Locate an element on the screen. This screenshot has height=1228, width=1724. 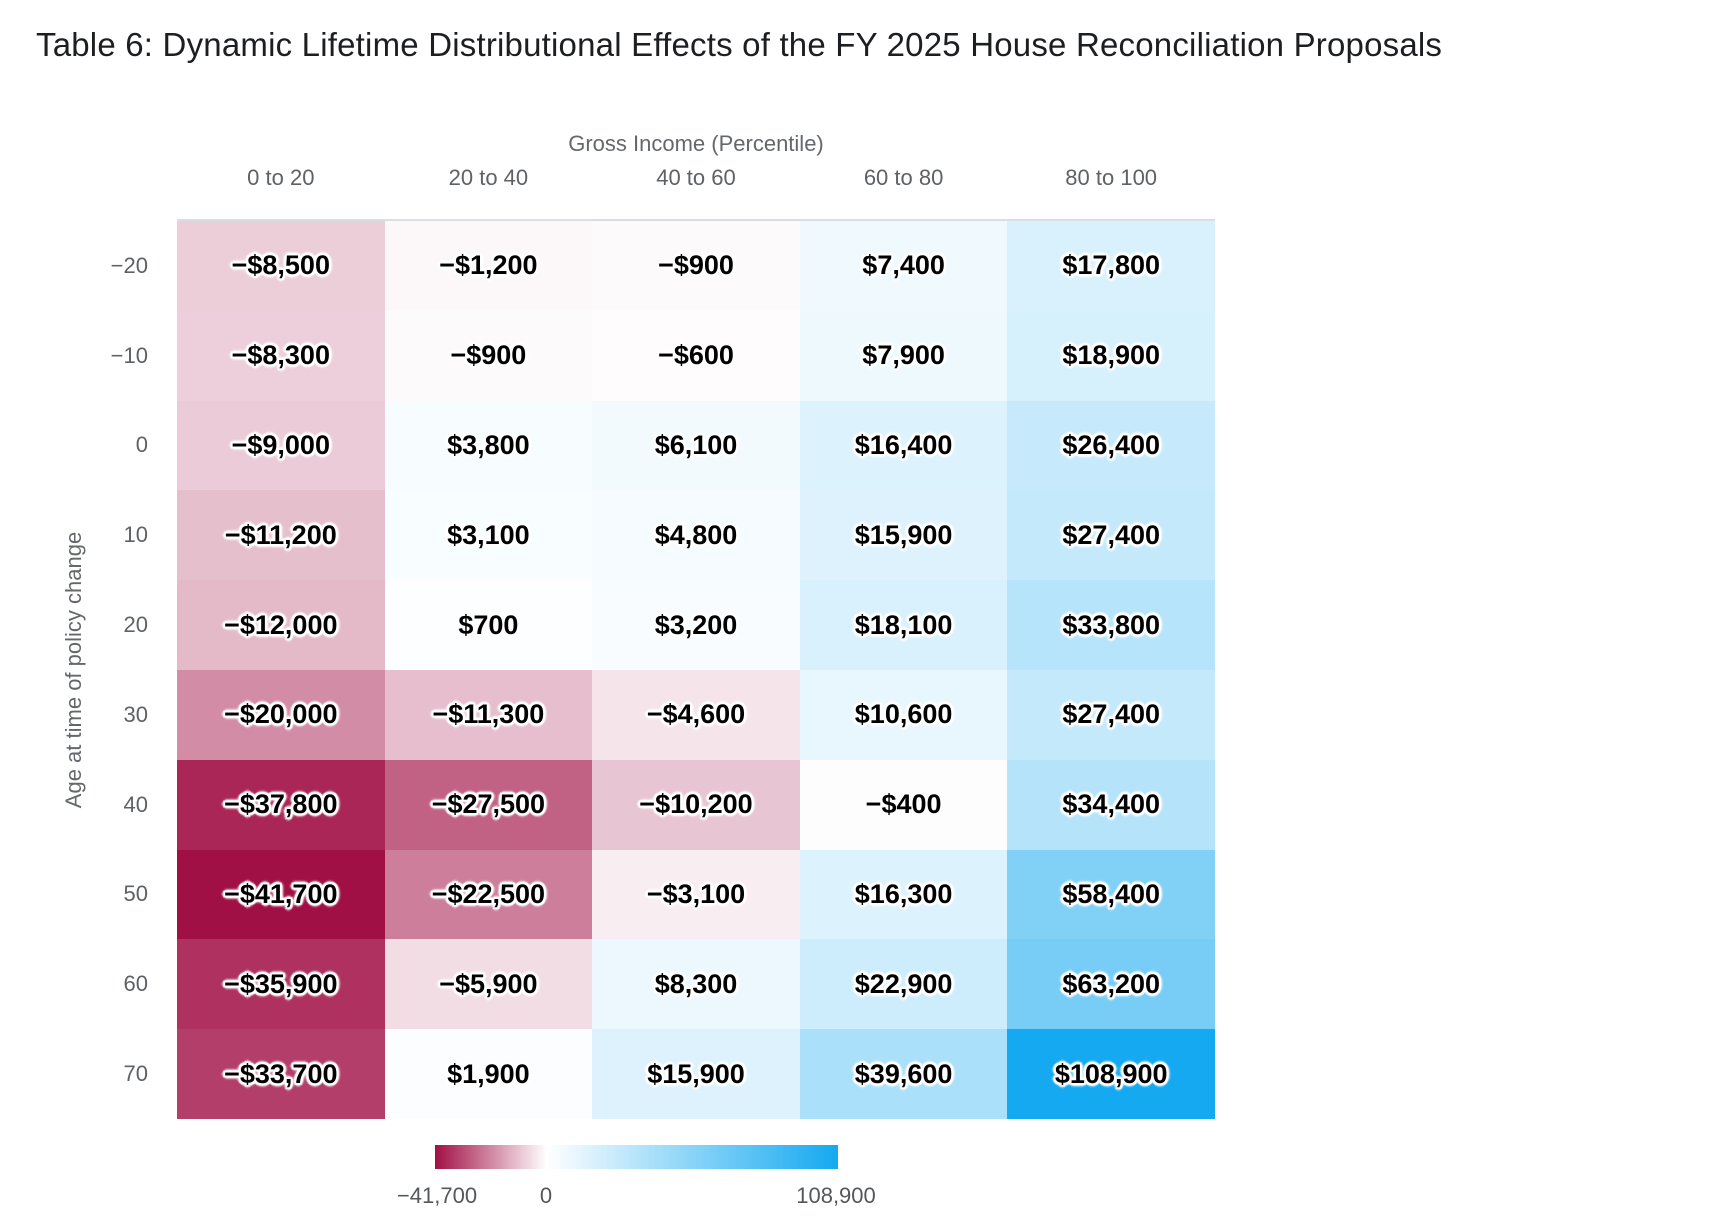
cell-value: −$20,000 is located at coordinates (281, 714).